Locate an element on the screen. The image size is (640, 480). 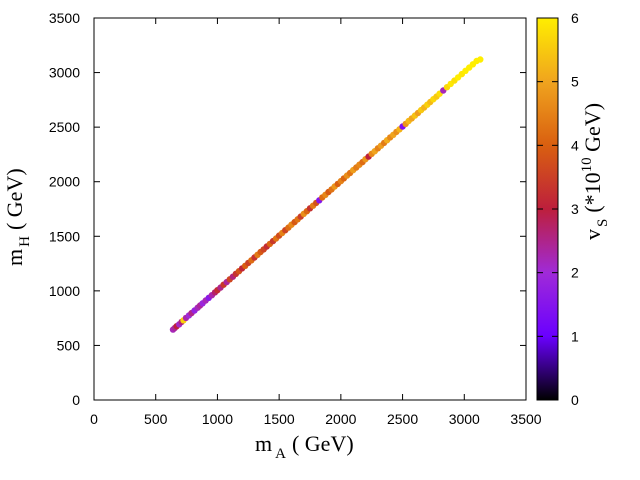
colorbar-tick-label: 0 is located at coordinates (575, 400).